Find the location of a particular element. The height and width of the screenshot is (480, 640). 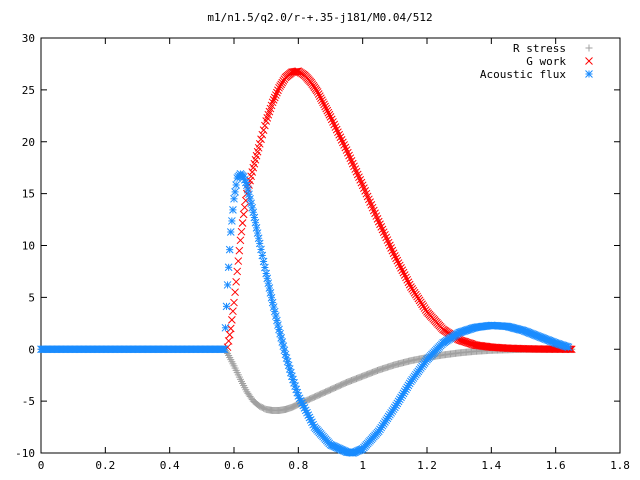

x-tick-label: 0 is located at coordinates (41, 465).